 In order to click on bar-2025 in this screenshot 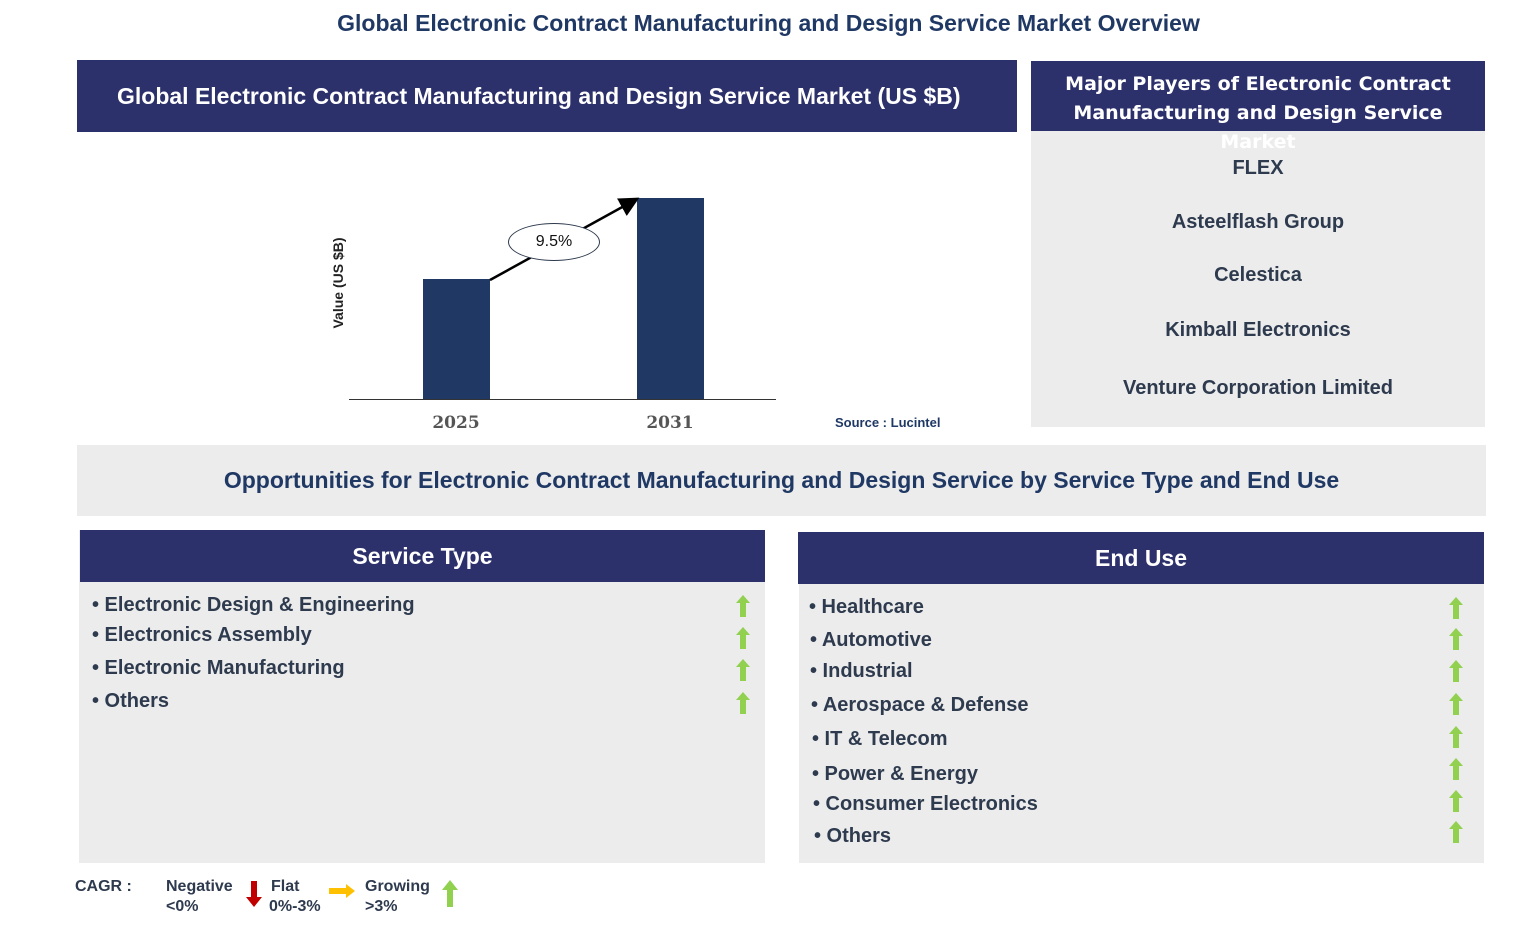, I will do `click(456, 339)`.